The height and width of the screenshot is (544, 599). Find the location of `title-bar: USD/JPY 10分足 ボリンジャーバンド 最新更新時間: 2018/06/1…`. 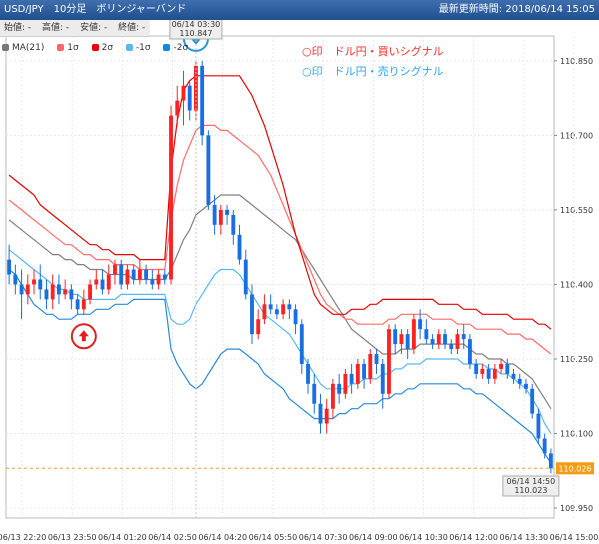

title-bar: USD/JPY 10分足 ボリンジャーバンド 最新更新時間: 2018/06/1… is located at coordinates (299, 10).